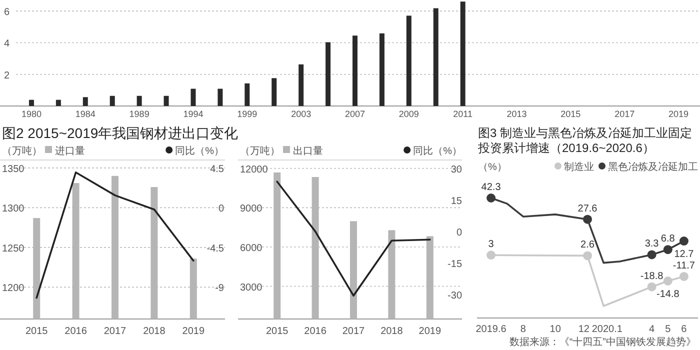  I want to click on x-tick-label: 5, so click(668, 329).